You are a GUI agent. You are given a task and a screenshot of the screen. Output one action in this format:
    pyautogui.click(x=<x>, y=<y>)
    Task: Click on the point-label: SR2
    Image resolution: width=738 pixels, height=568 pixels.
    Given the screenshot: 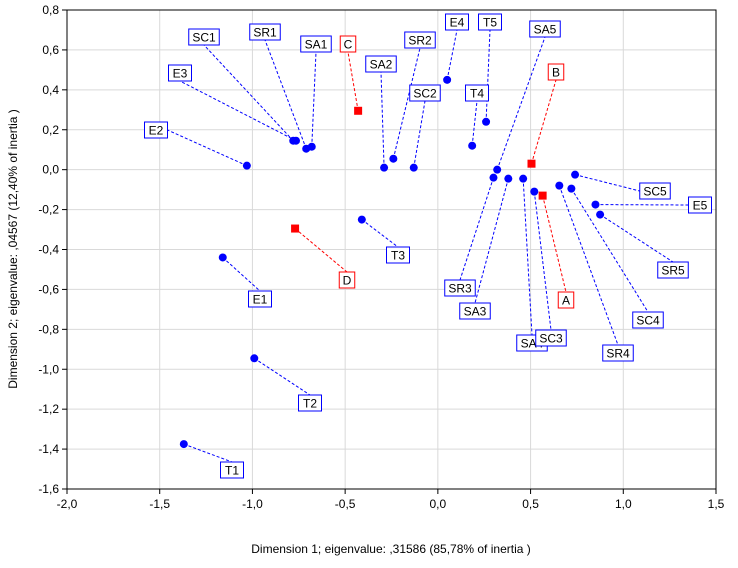 What is the action you would take?
    pyautogui.click(x=420, y=41)
    